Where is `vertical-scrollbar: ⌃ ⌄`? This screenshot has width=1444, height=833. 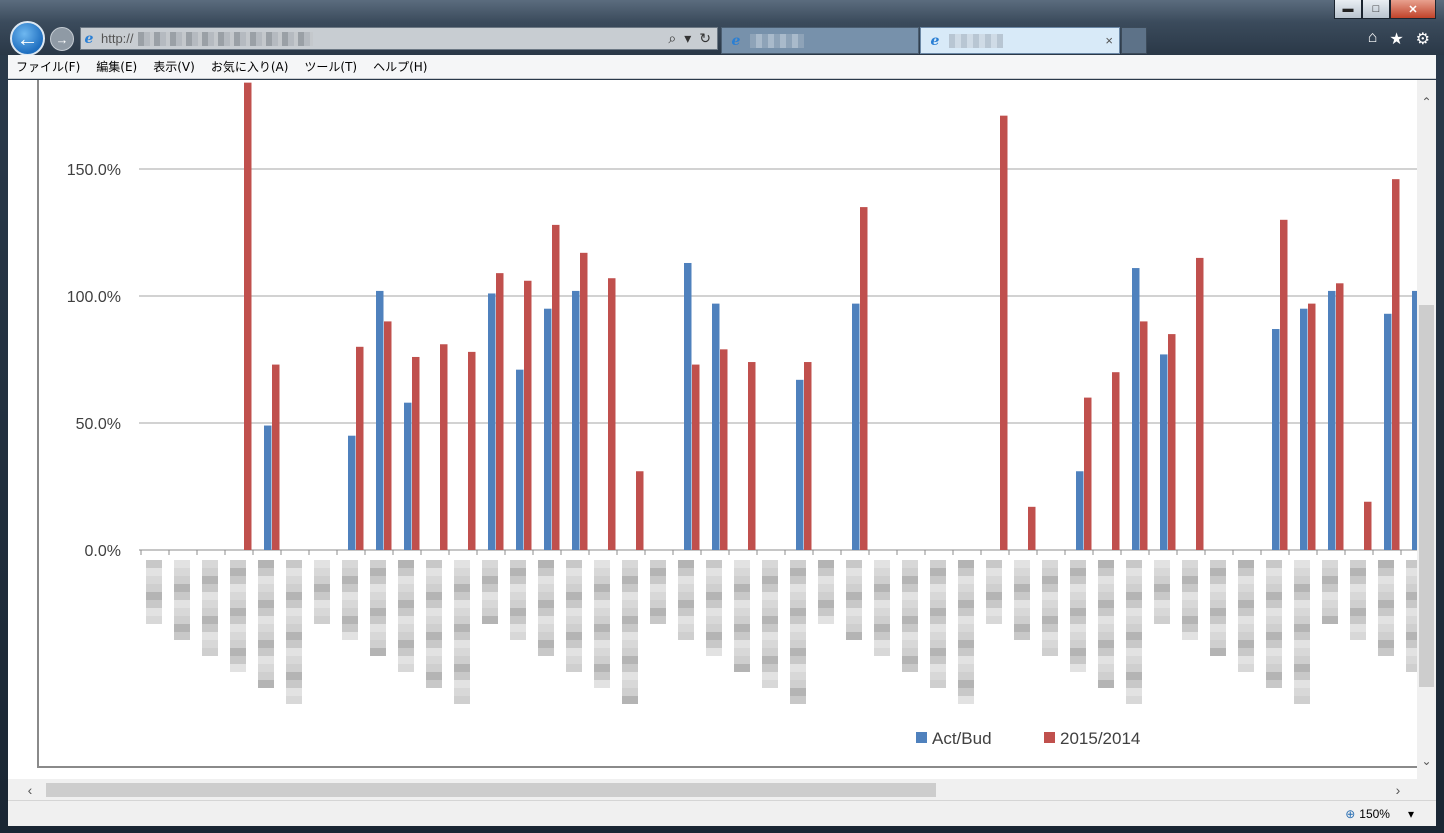
vertical-scrollbar: ⌃ ⌄ is located at coordinates (1426, 429).